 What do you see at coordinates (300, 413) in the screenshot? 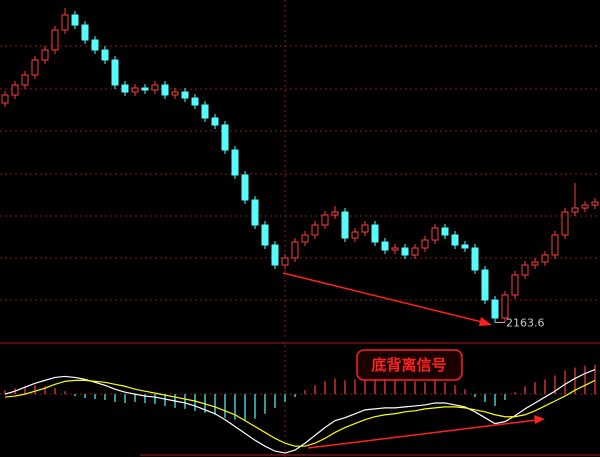
I see `macd-line` at bounding box center [300, 413].